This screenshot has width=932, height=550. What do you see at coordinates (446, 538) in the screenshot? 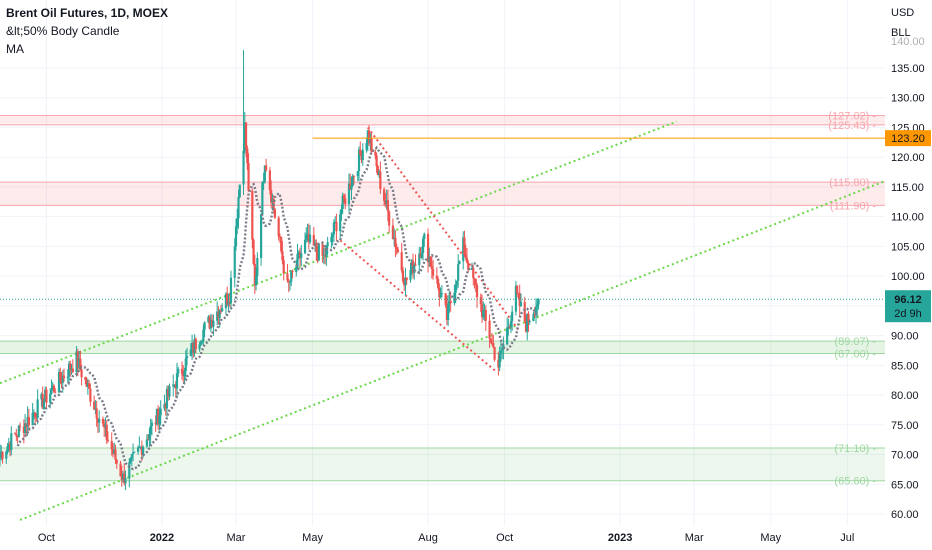
I see `x-axis: Oct 2022 Mar May Aug Oct 2023 Mar May Jul` at bounding box center [446, 538].